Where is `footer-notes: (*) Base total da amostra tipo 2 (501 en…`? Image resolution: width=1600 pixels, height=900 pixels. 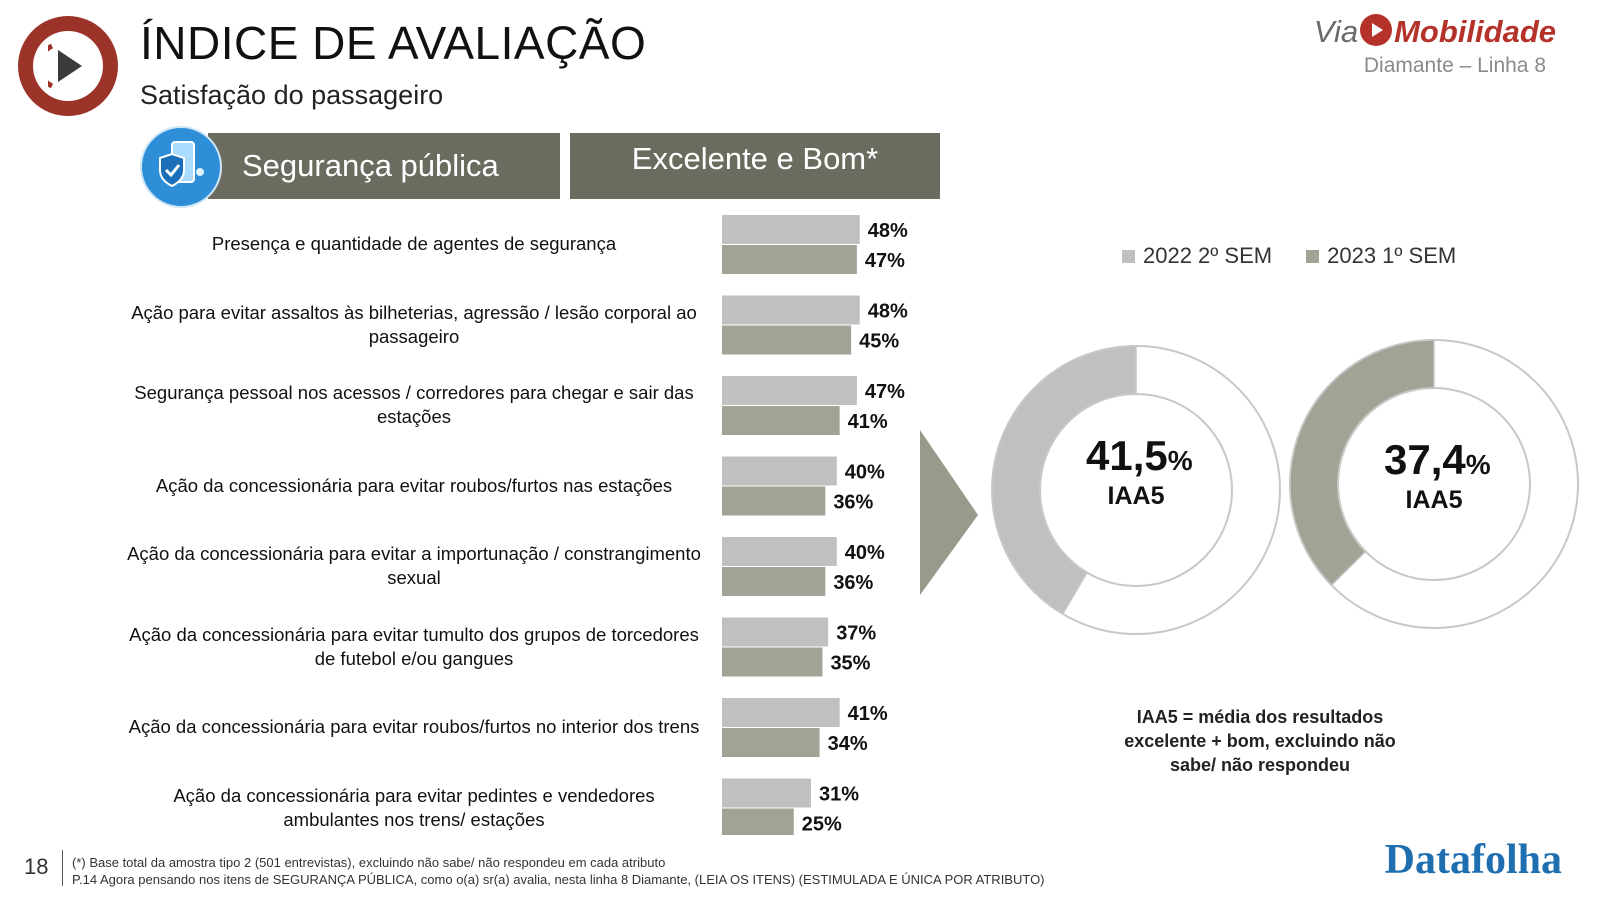 footer-notes: (*) Base total da amostra tipo 2 (501 en… is located at coordinates (558, 871).